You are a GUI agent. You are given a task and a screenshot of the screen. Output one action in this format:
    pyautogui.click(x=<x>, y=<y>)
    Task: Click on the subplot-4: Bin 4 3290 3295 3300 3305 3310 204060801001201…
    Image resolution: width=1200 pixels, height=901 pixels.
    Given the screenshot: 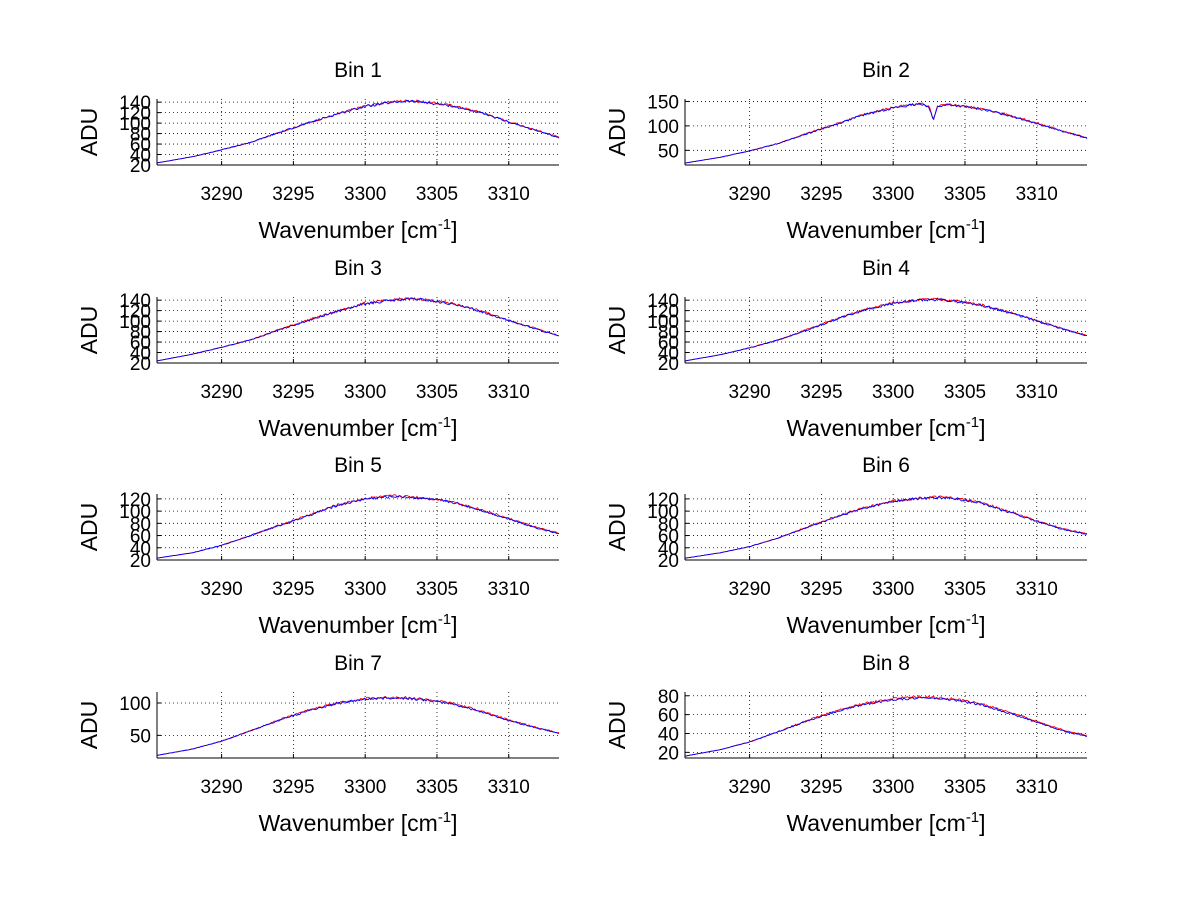 What is the action you would take?
    pyautogui.click(x=846, y=349)
    